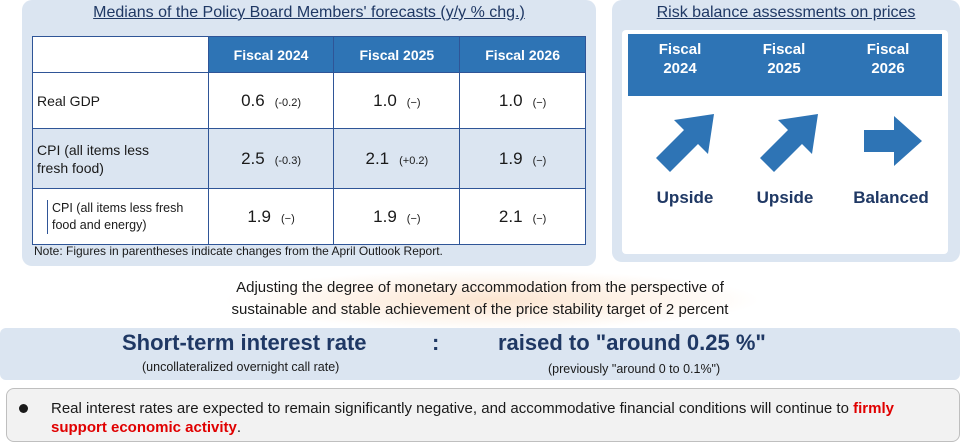 The image size is (960, 442). What do you see at coordinates (397, 158) in the screenshot?
I see `table-cell: 2.1 (+0.2)` at bounding box center [397, 158].